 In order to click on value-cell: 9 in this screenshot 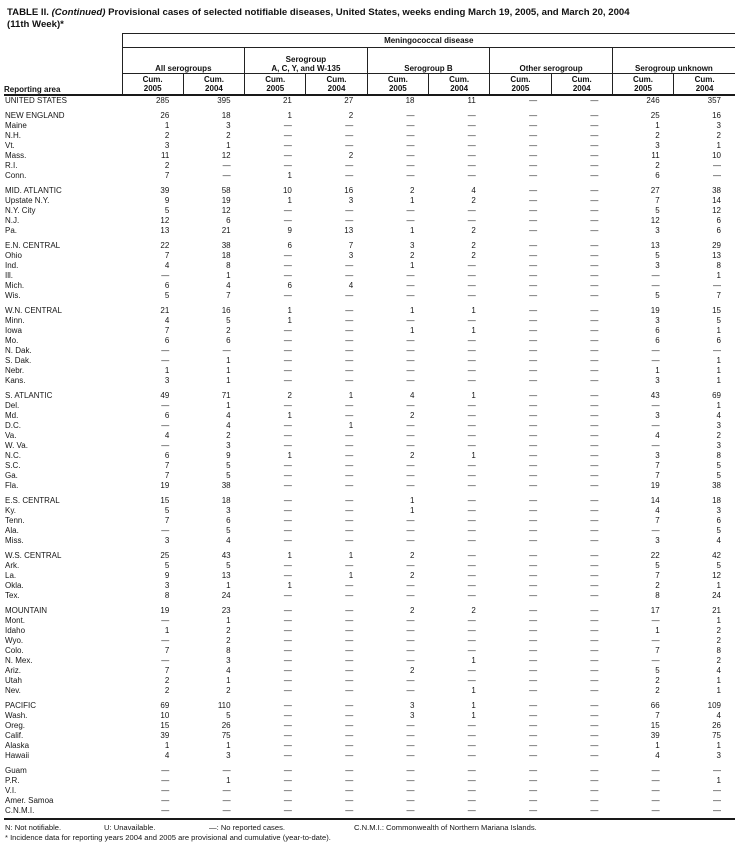, I will do `click(228, 455)`.